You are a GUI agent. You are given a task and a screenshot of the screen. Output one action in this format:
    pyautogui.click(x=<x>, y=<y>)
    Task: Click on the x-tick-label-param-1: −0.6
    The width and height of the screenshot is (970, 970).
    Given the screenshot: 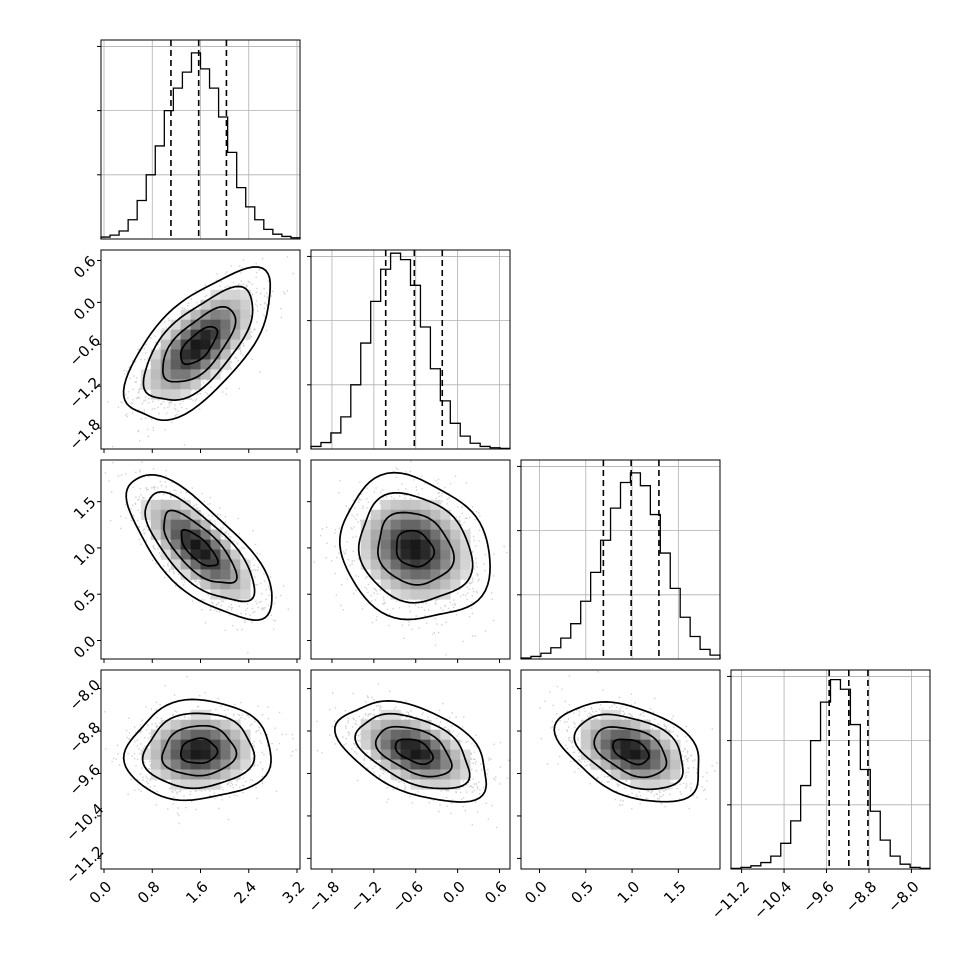 What is the action you would take?
    pyautogui.click(x=408, y=897)
    